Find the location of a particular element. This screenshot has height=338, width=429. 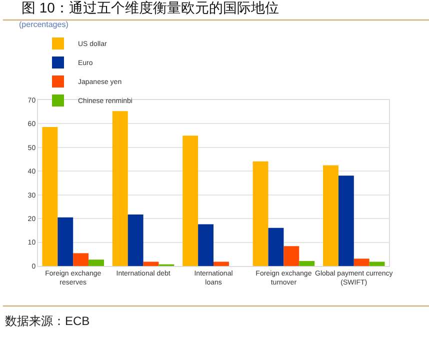

chart-title: 图 10：通过五个维度衡量欧元的国际地位 is located at coordinates (150, 8).